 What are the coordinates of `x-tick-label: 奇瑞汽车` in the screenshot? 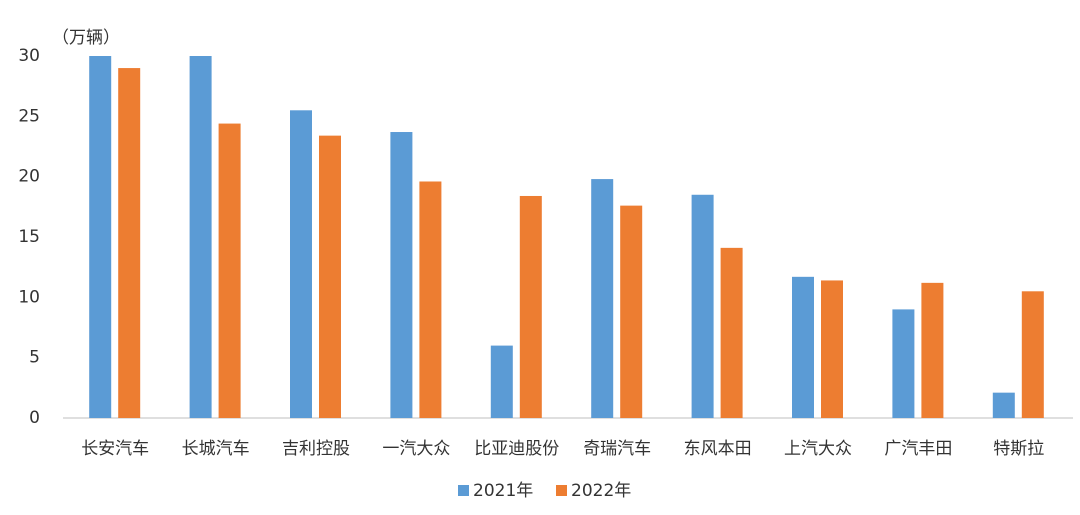 It's located at (617, 449).